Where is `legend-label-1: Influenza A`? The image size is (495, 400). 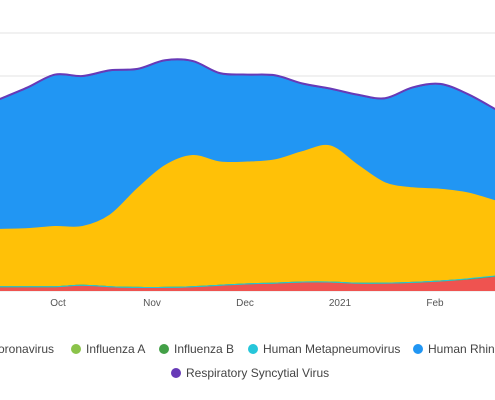 legend-label-1: Influenza A is located at coordinates (115, 349).